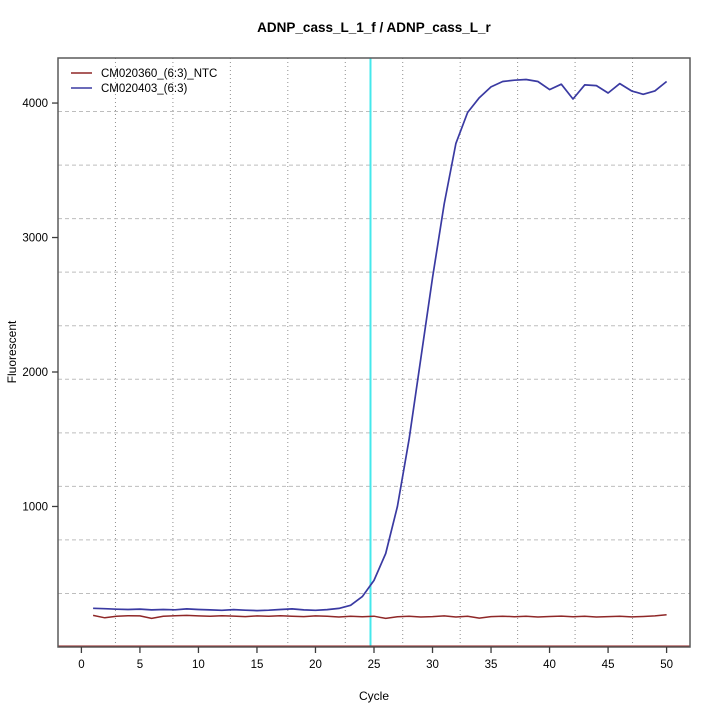 The image size is (720, 720). What do you see at coordinates (491, 665) in the screenshot?
I see `x-axis-tick-label: 35` at bounding box center [491, 665].